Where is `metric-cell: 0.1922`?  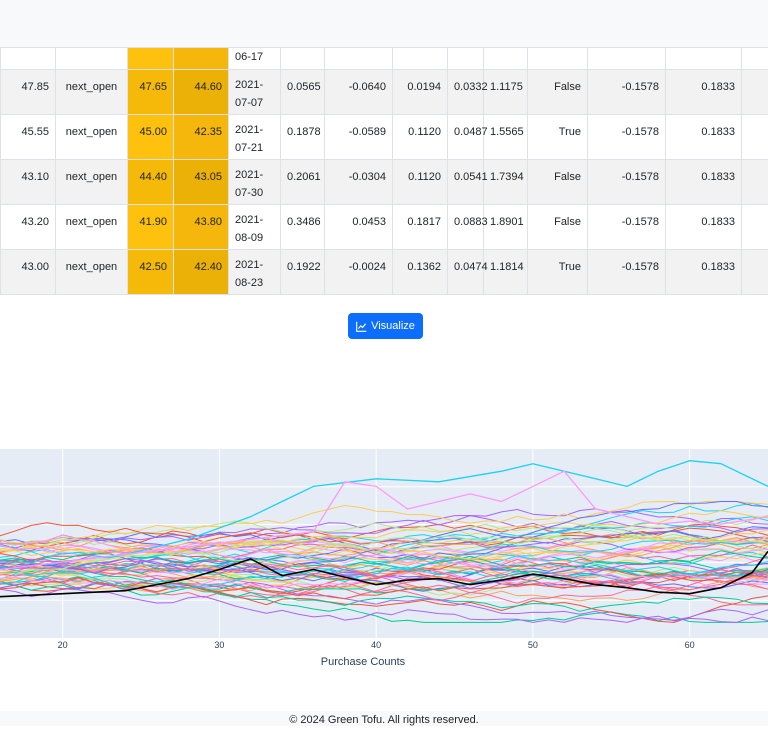 metric-cell: 0.1922 is located at coordinates (303, 272).